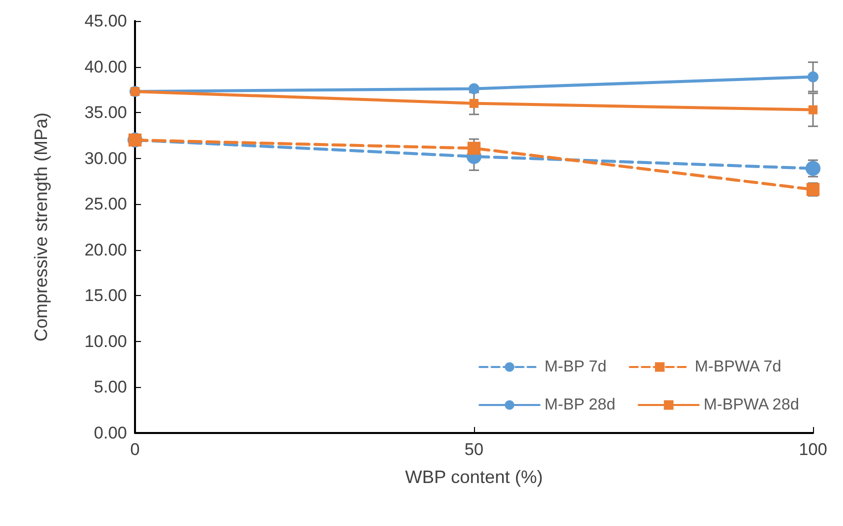  Describe the element at coordinates (738, 367) in the screenshot. I see `legend-label: M-BPWA 7d` at that location.